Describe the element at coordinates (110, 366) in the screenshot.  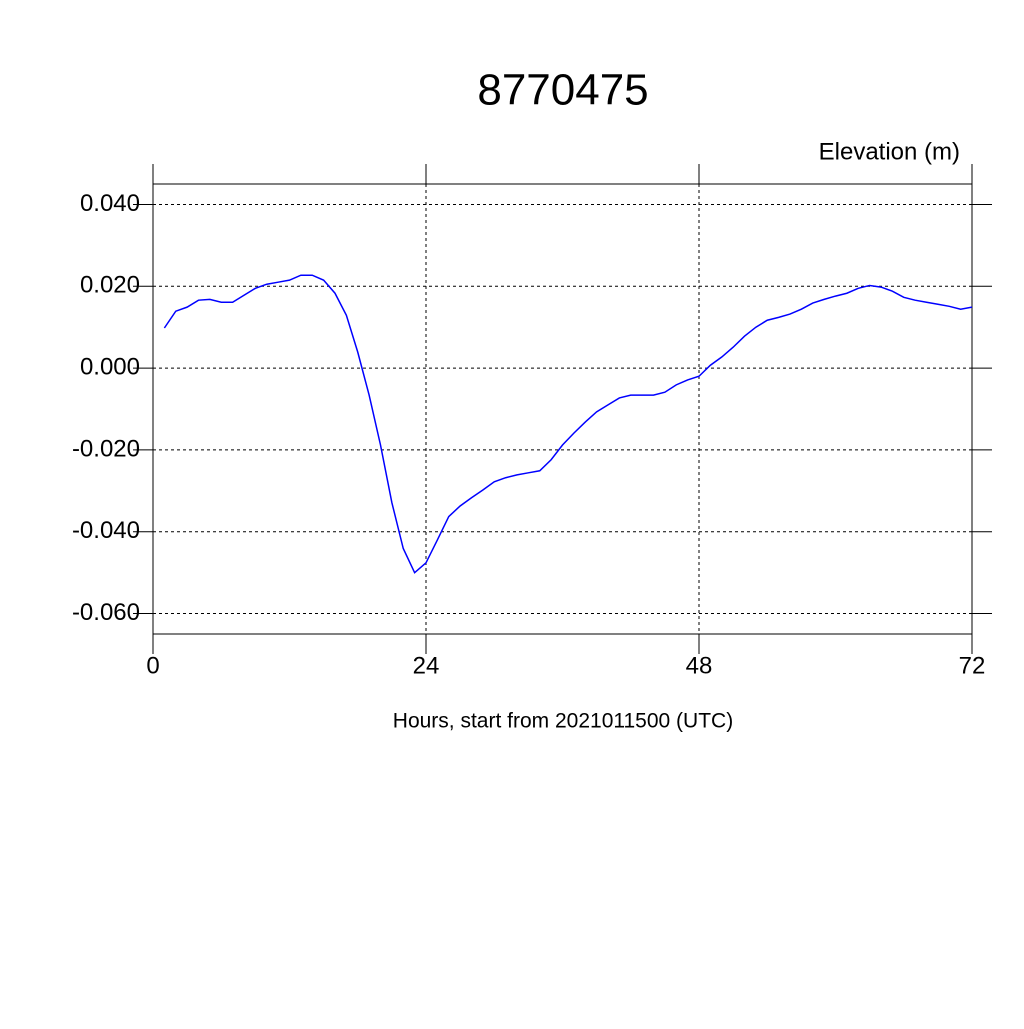
I see `y-tick-label: 0.000` at that location.